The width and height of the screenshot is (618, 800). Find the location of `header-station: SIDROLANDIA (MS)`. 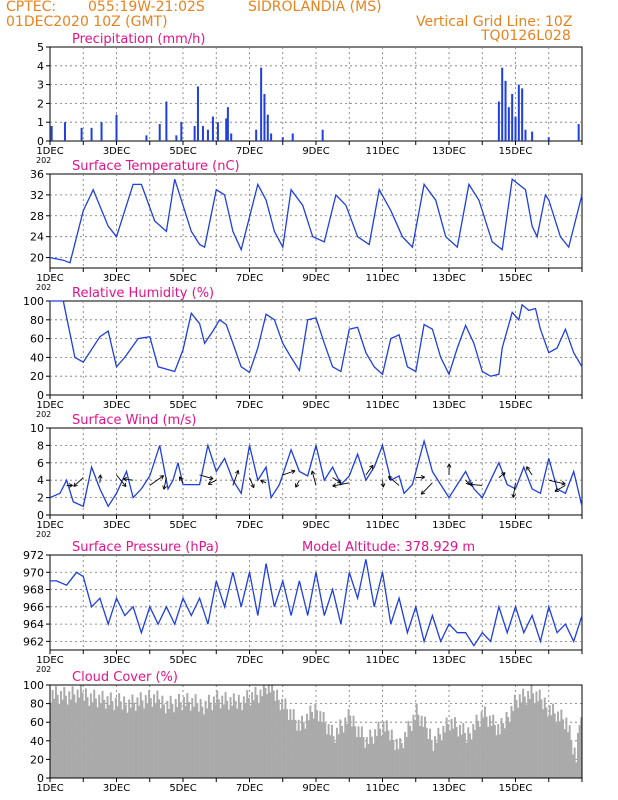

header-station: SIDROLANDIA (MS) is located at coordinates (315, 7).